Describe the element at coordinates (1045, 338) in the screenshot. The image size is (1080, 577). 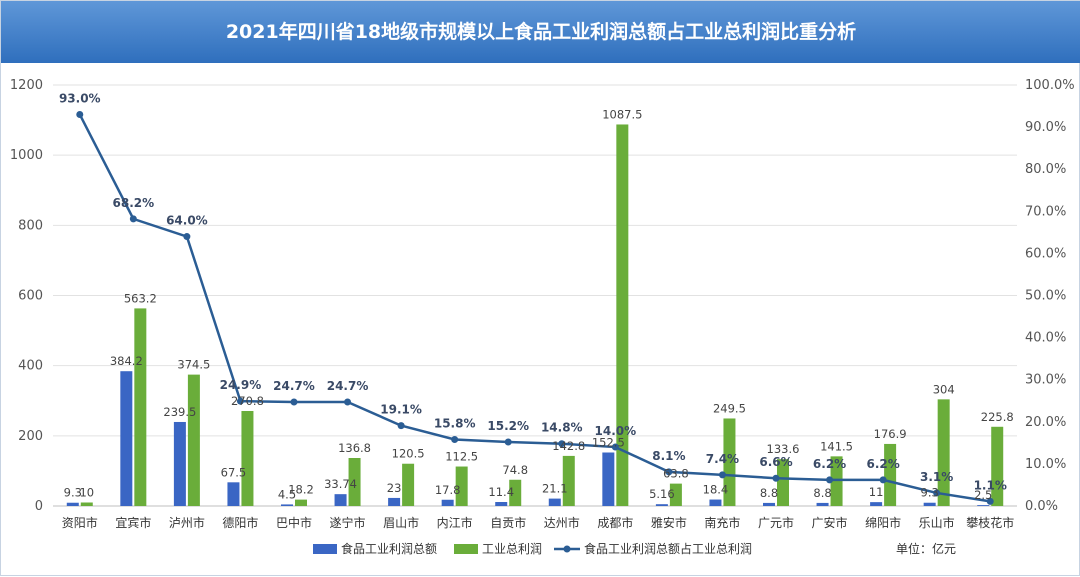
I see `y-right-tick-label: 40.0%` at that location.